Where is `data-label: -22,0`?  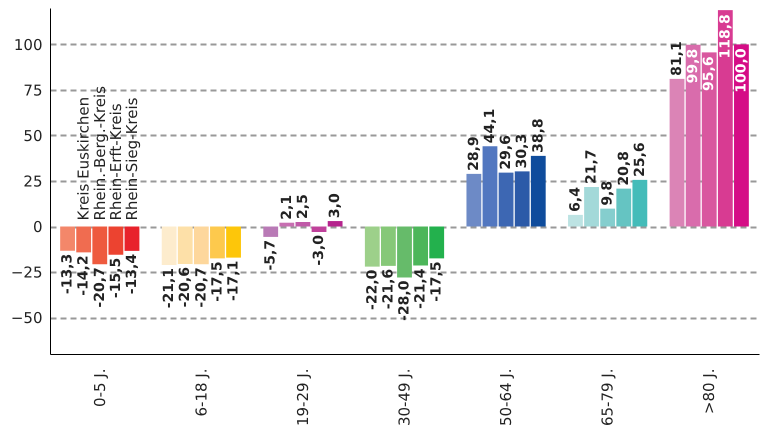
data-label: -22,0 is located at coordinates (372, 289).